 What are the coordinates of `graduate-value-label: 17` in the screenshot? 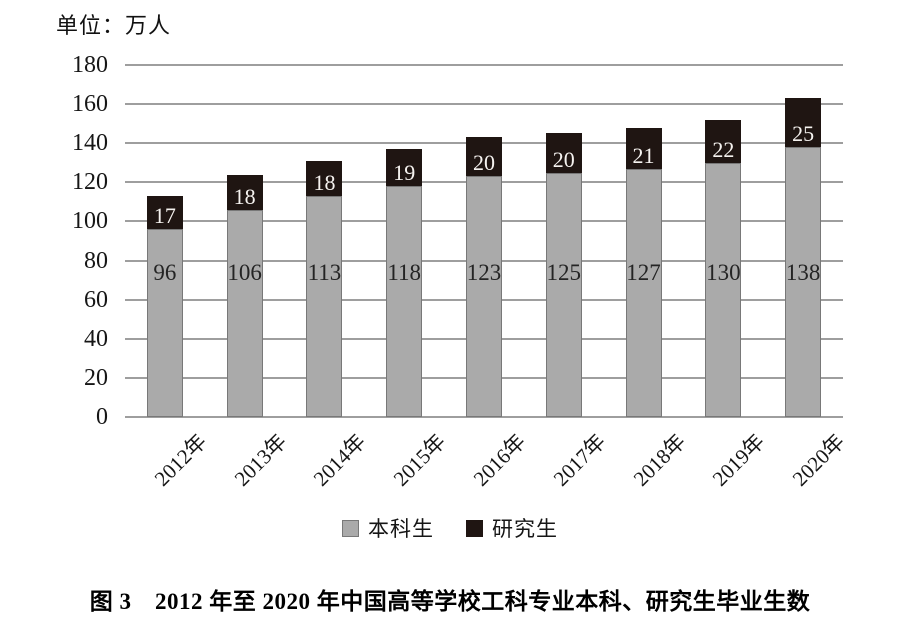 It's located at (164, 216).